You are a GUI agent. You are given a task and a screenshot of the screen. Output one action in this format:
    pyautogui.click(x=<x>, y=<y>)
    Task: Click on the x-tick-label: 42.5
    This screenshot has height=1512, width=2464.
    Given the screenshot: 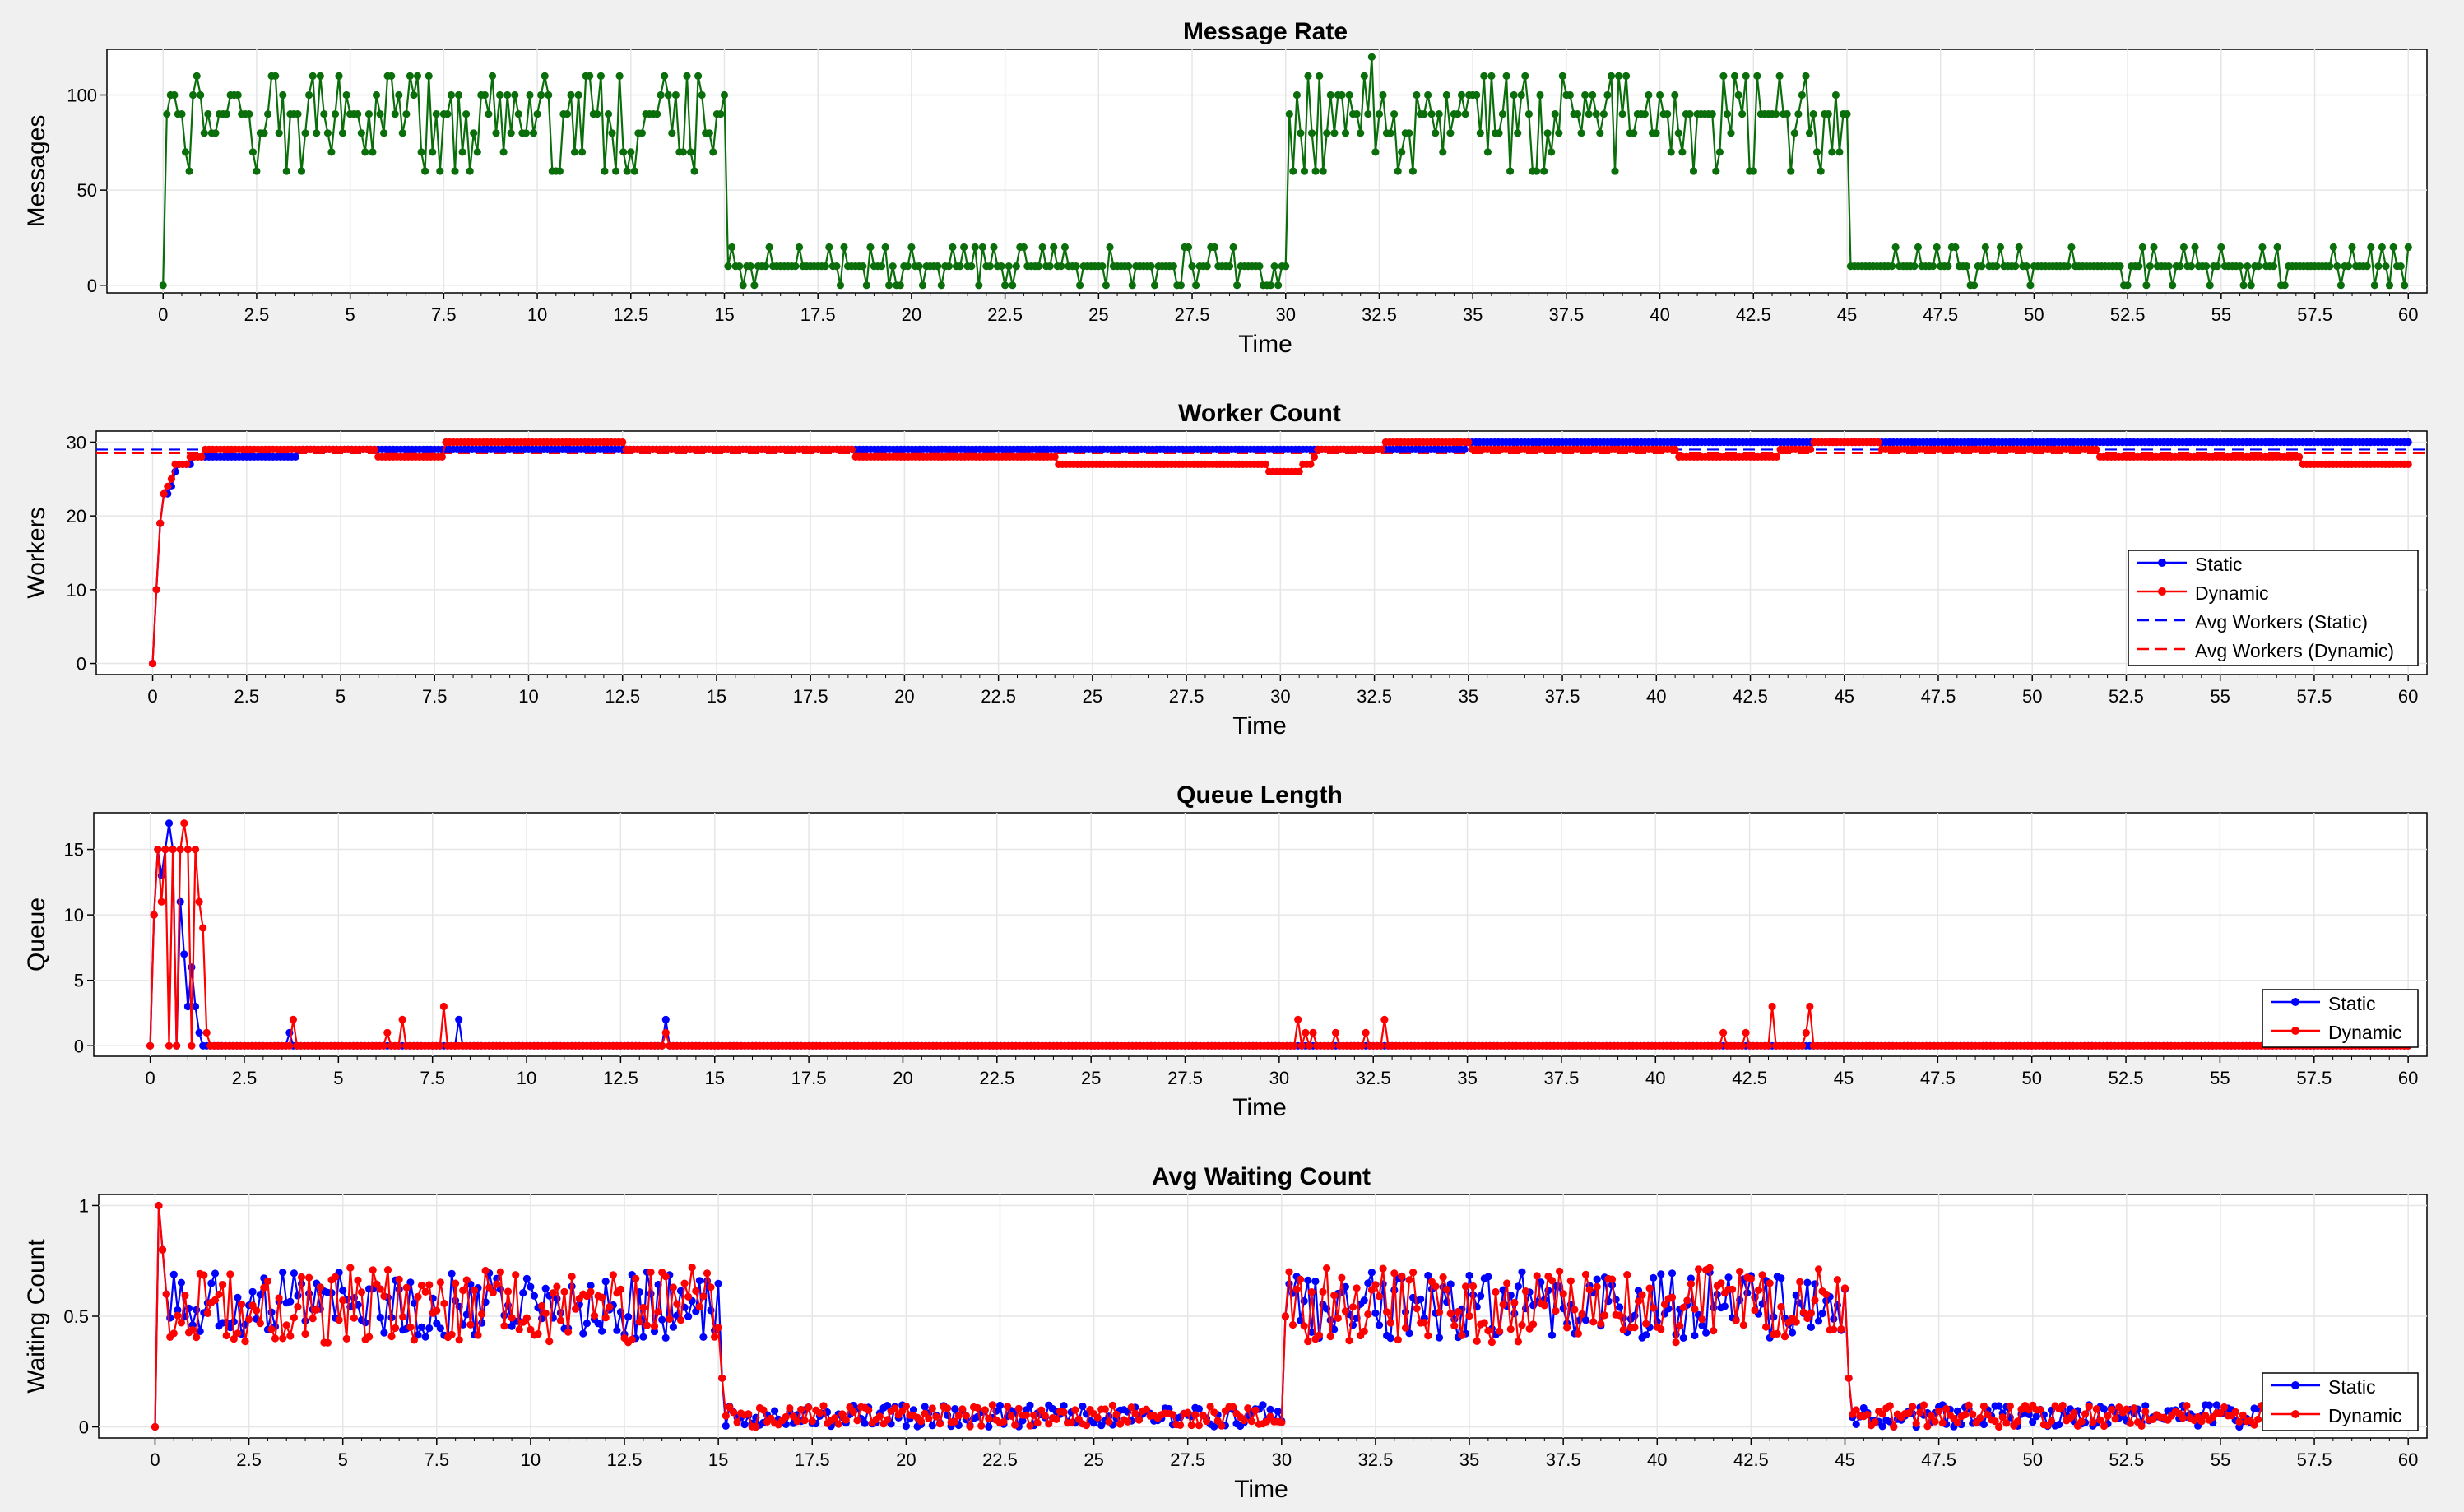 What is the action you would take?
    pyautogui.click(x=1750, y=696)
    